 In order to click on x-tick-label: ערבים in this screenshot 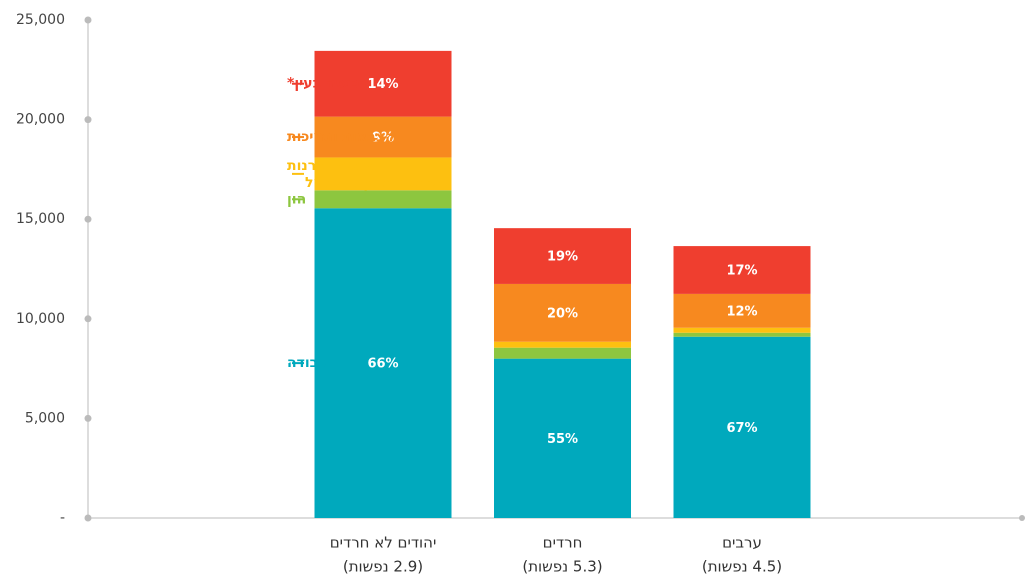, I will do `click(742, 543)`.